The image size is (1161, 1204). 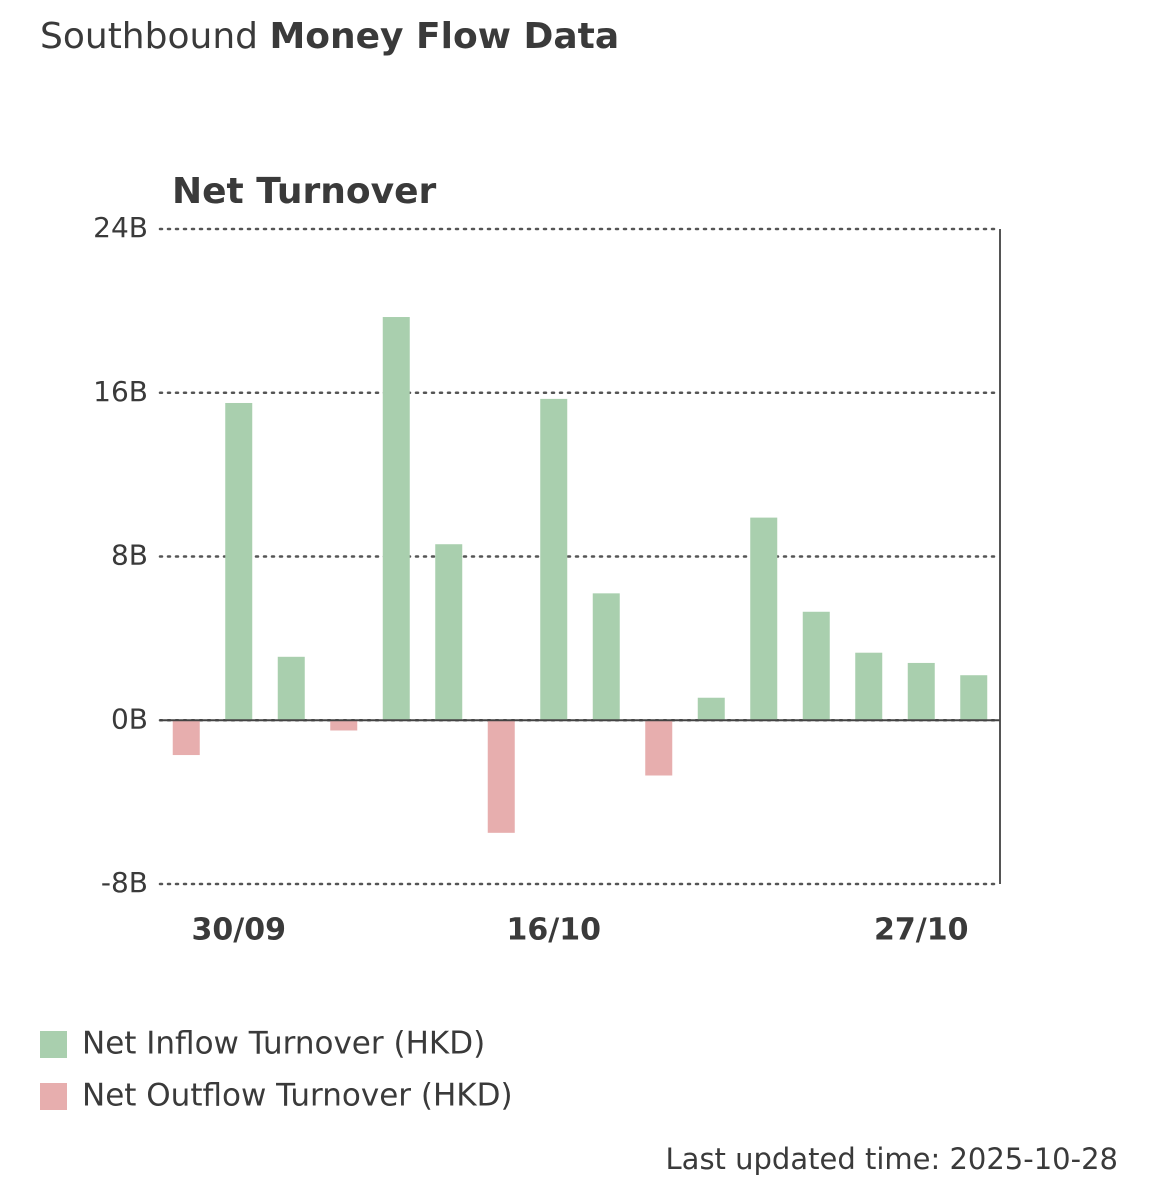 What do you see at coordinates (892, 1159) in the screenshot?
I see `updated-time: Last updated time: 2025-10-28` at bounding box center [892, 1159].